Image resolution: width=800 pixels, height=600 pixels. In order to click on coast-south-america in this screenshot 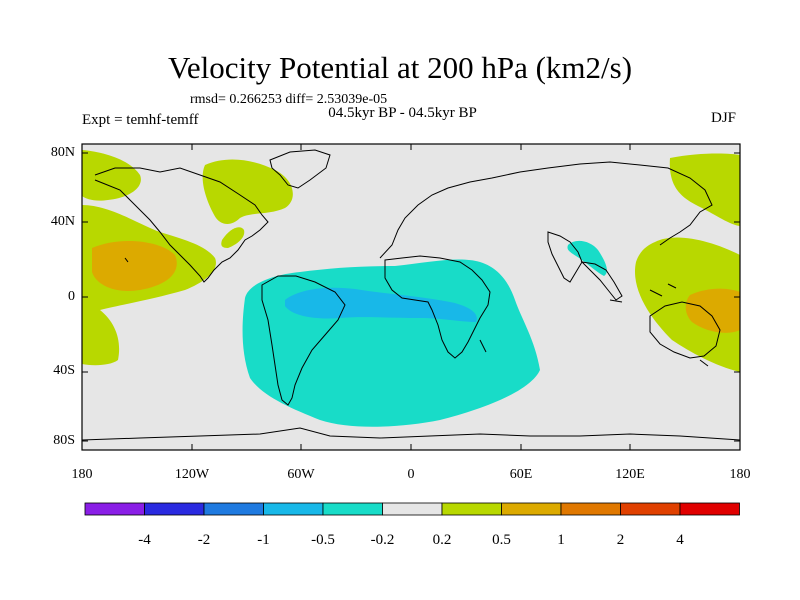, I will do `click(303, 340)`.